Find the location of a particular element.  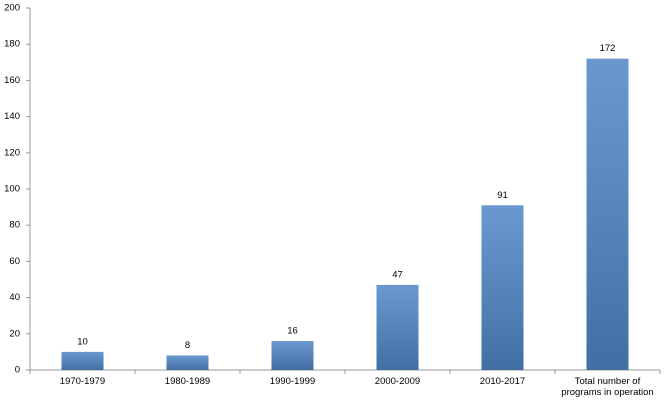

y-tick-label: 180 is located at coordinates (12, 44).